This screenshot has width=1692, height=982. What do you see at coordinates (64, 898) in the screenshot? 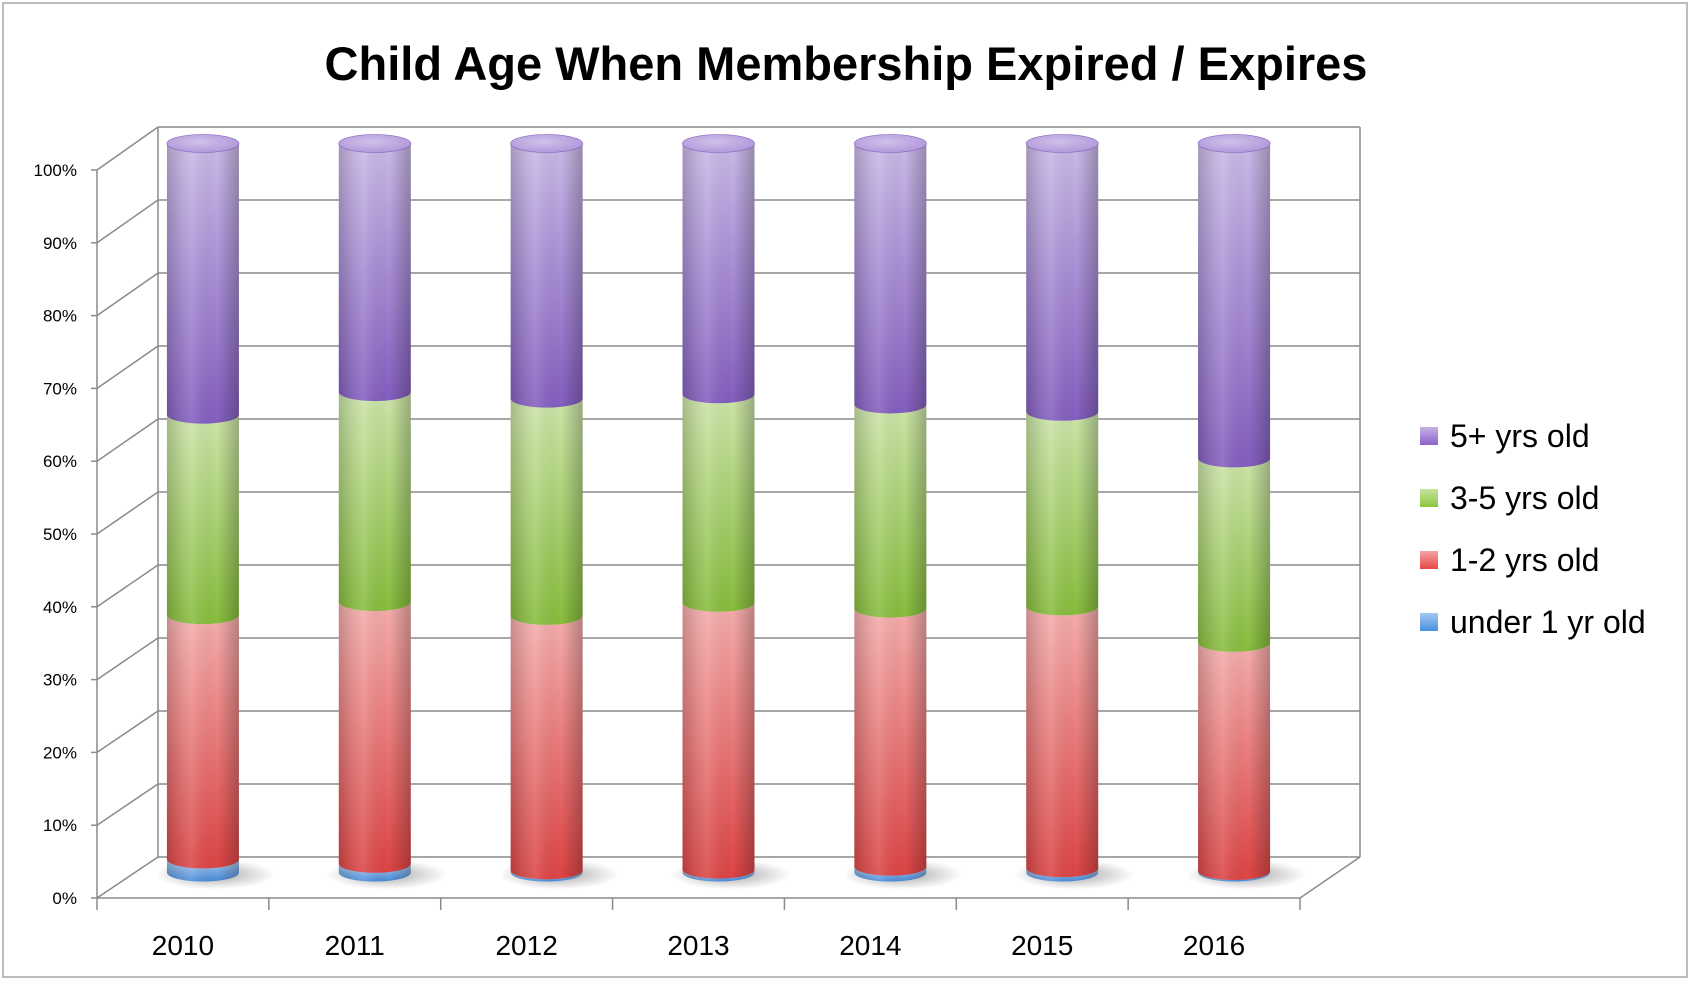
I see `y-tick-label: 0%` at bounding box center [64, 898].